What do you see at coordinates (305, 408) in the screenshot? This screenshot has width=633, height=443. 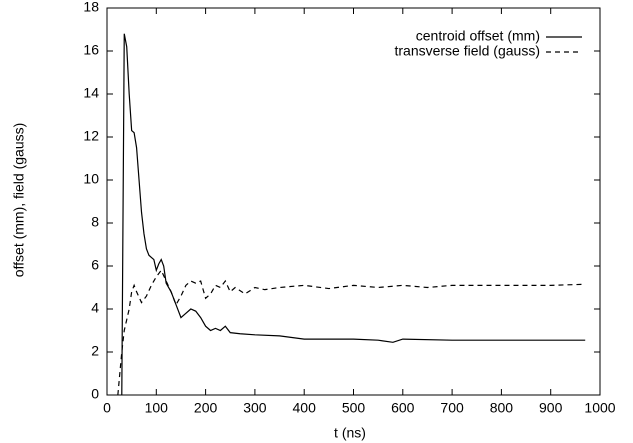 I see `x-tick-label: 400` at bounding box center [305, 408].